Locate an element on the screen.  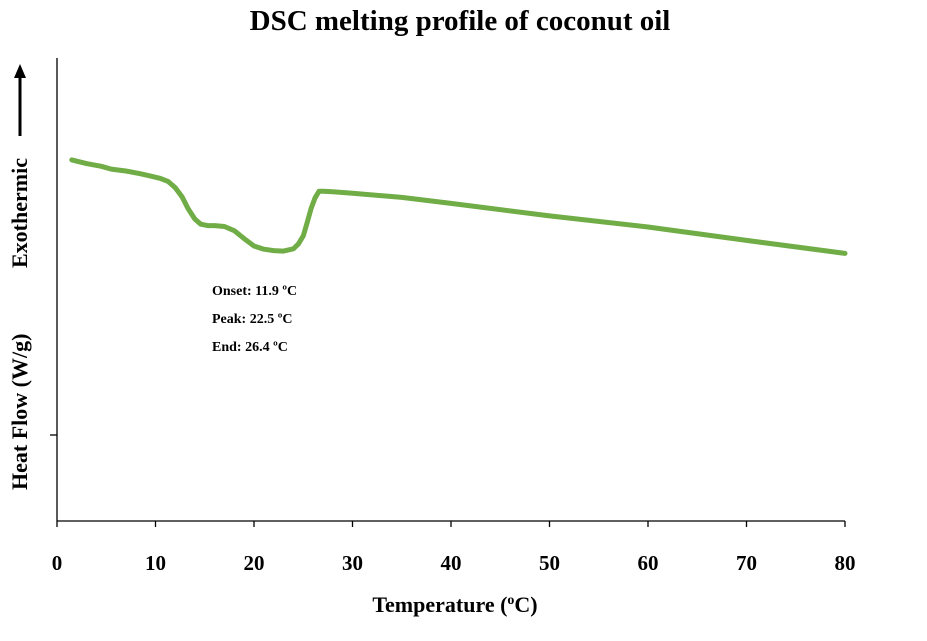
annotation-end: End: 26.4 ºC is located at coordinates (250, 347).